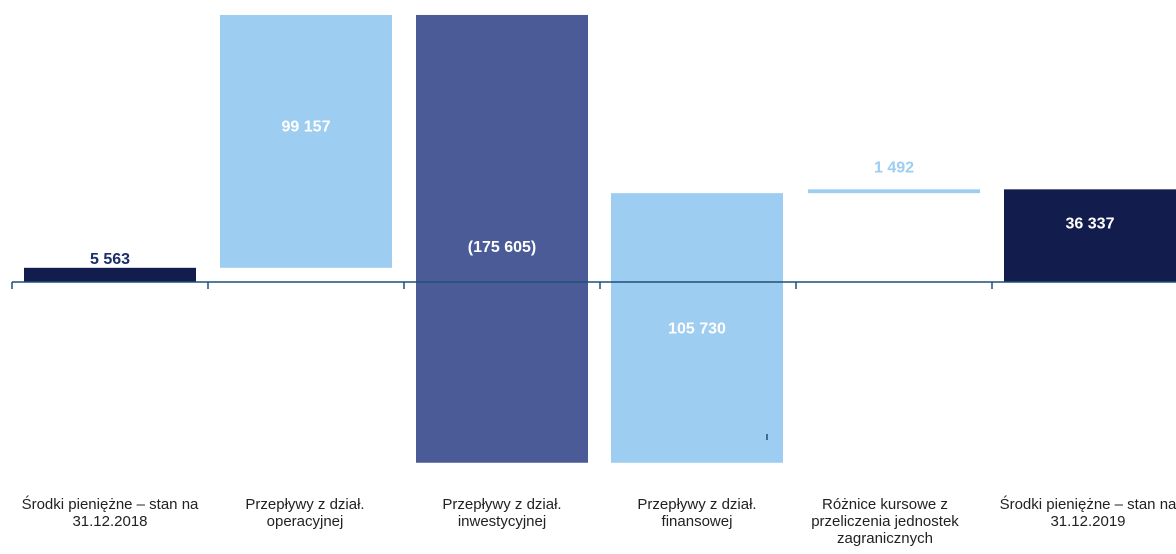 This screenshot has height=554, width=1176. I want to click on category-label-cash-2019: Środki pieniężne – stan na 31.12.2019, so click(1087, 513).